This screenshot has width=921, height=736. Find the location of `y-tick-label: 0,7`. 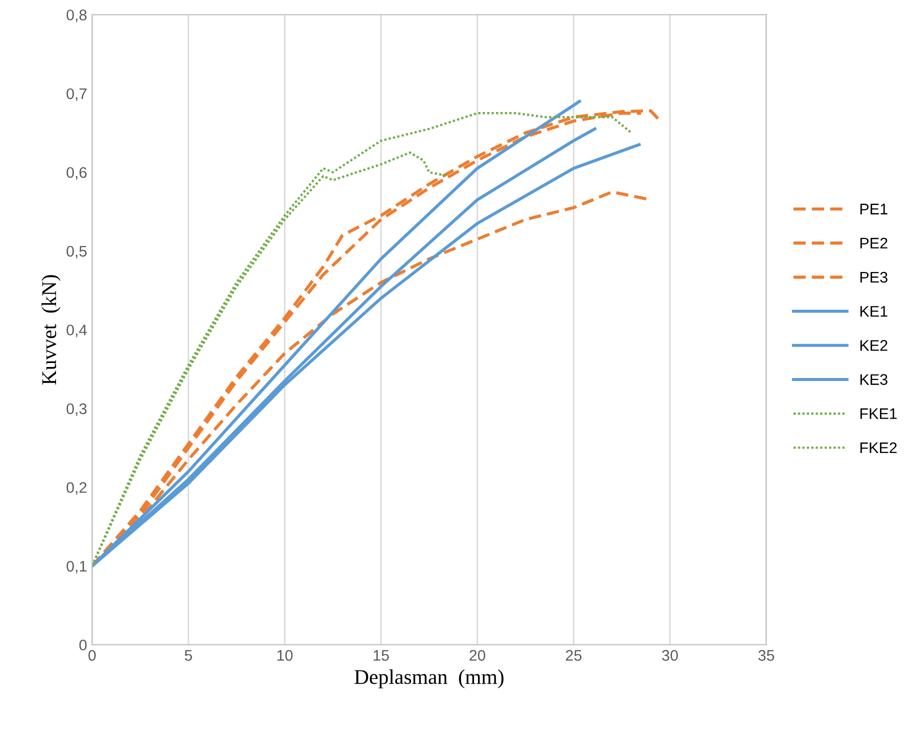

y-tick-label: 0,7 is located at coordinates (76, 94).